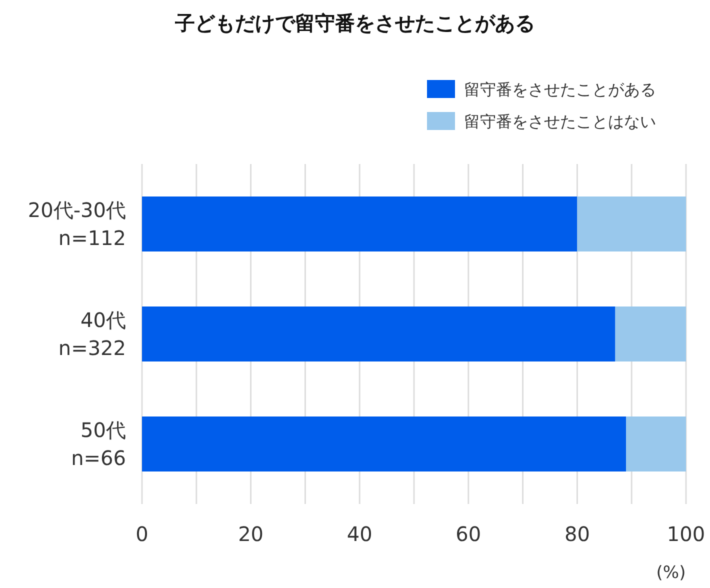 The width and height of the screenshot is (710, 588). Describe the element at coordinates (98, 444) in the screenshot. I see `y-tick-label: 50代 n=66` at that location.